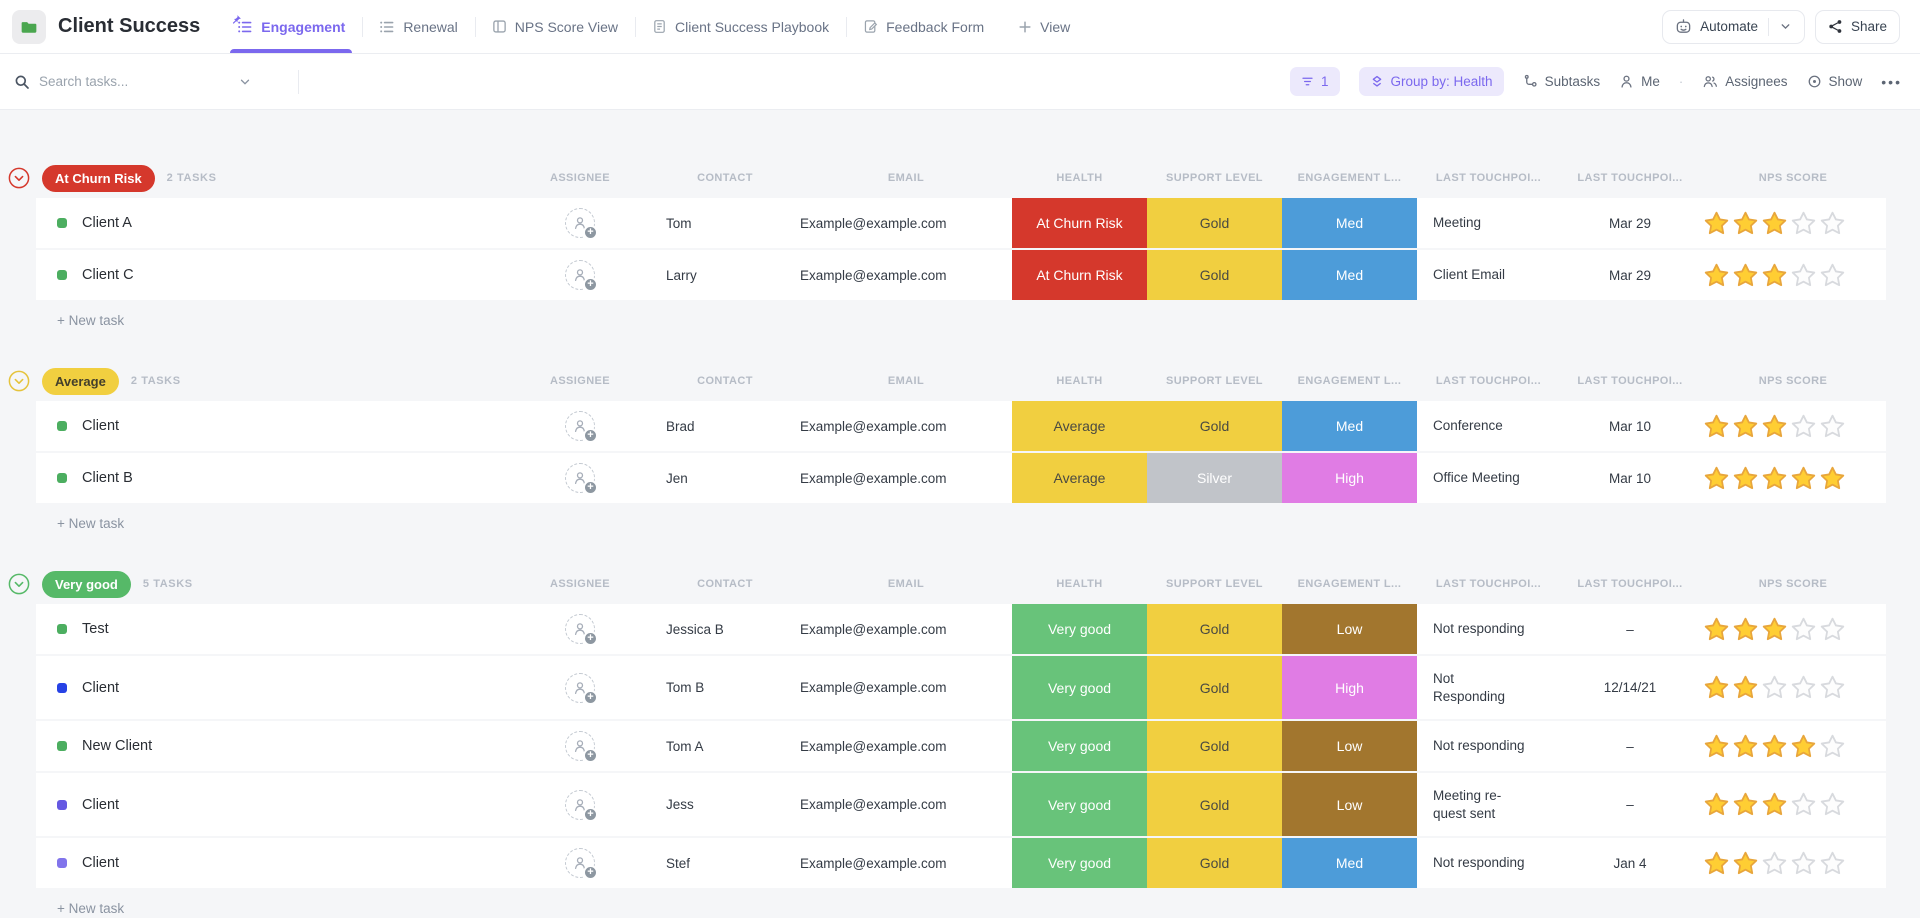  I want to click on task-name: Test, so click(95, 629).